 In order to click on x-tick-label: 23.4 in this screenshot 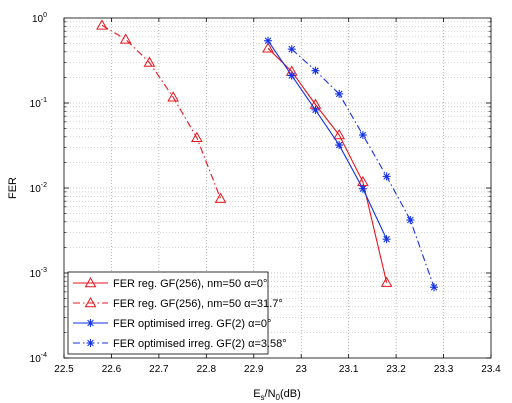, I will do `click(491, 369)`.